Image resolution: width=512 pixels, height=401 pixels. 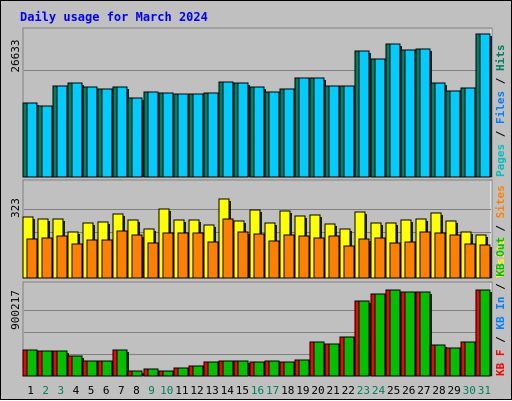 What do you see at coordinates (76, 390) in the screenshot?
I see `day-label-4: 4` at bounding box center [76, 390].